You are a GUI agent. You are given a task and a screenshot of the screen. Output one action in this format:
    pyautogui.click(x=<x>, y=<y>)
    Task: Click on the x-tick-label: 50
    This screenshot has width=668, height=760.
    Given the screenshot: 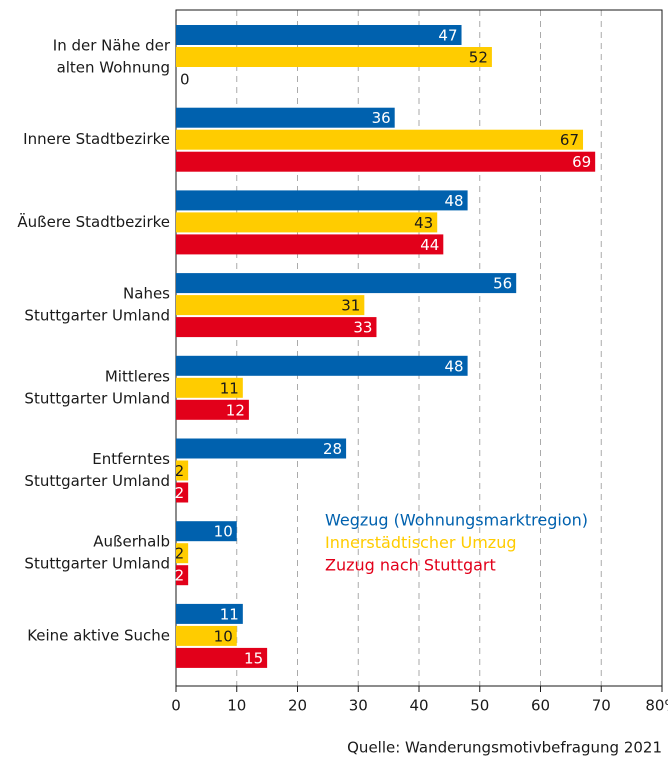 What is the action you would take?
    pyautogui.click(x=479, y=706)
    